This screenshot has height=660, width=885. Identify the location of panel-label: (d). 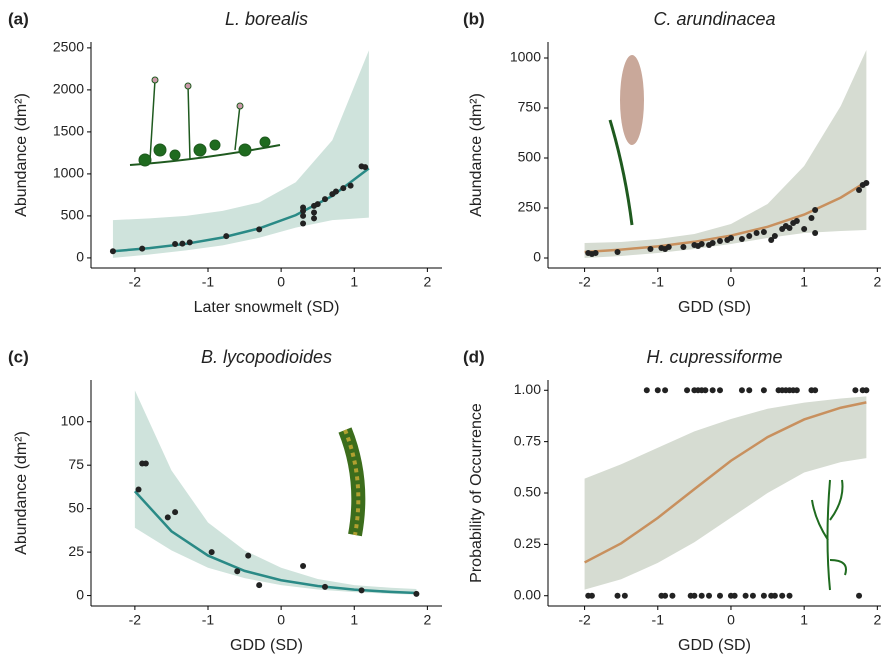
(474, 356).